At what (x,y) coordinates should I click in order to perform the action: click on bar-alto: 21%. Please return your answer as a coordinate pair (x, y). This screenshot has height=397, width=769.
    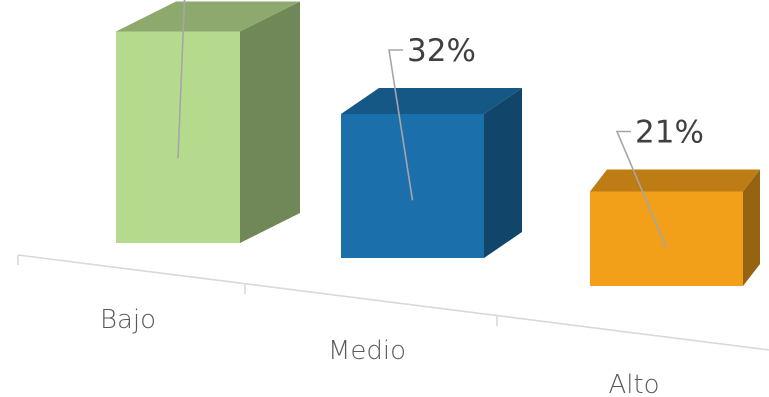
    Looking at the image, I should click on (675, 200).